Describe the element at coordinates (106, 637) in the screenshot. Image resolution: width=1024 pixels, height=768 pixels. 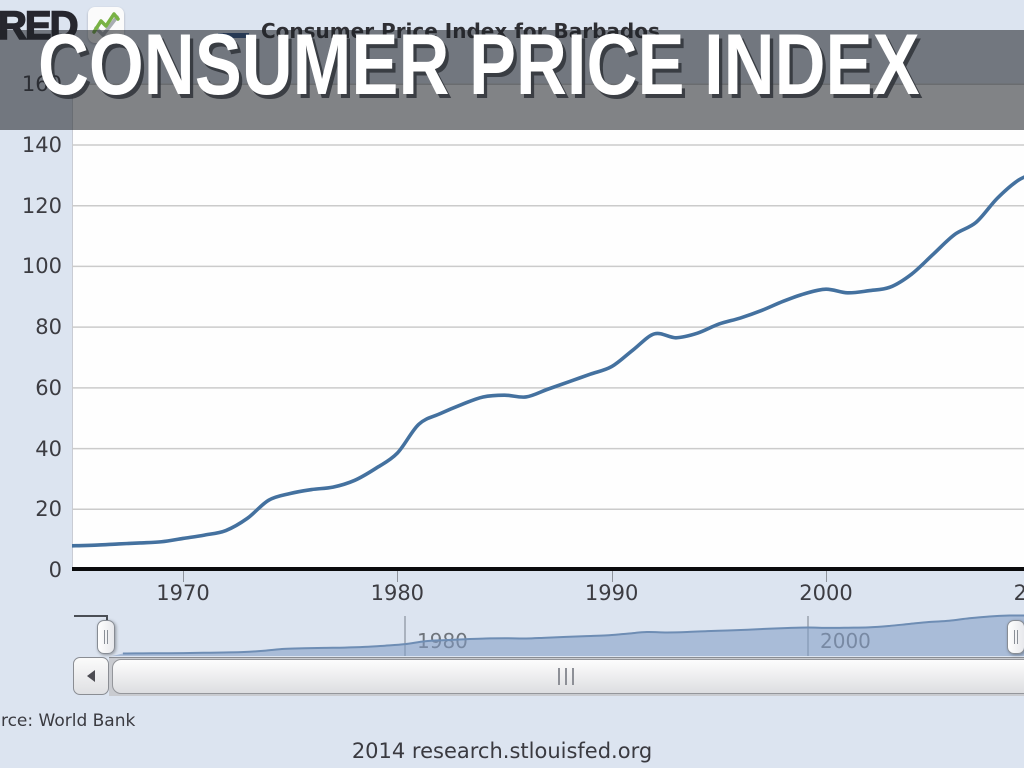
I see `range-handle-left` at that location.